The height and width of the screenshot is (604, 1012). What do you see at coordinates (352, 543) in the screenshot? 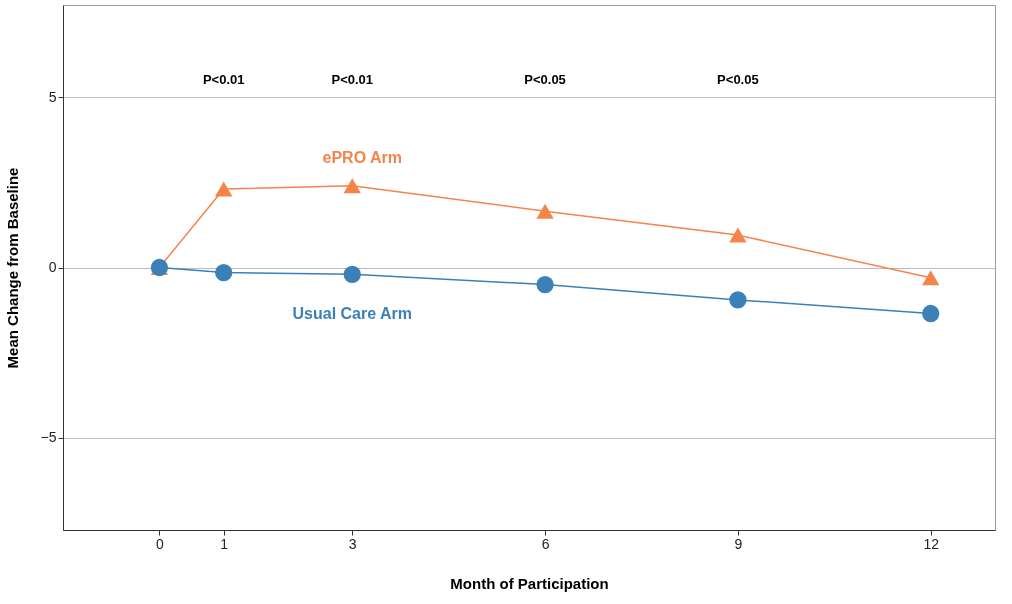
I see `x-tick-label: 3` at bounding box center [352, 543].